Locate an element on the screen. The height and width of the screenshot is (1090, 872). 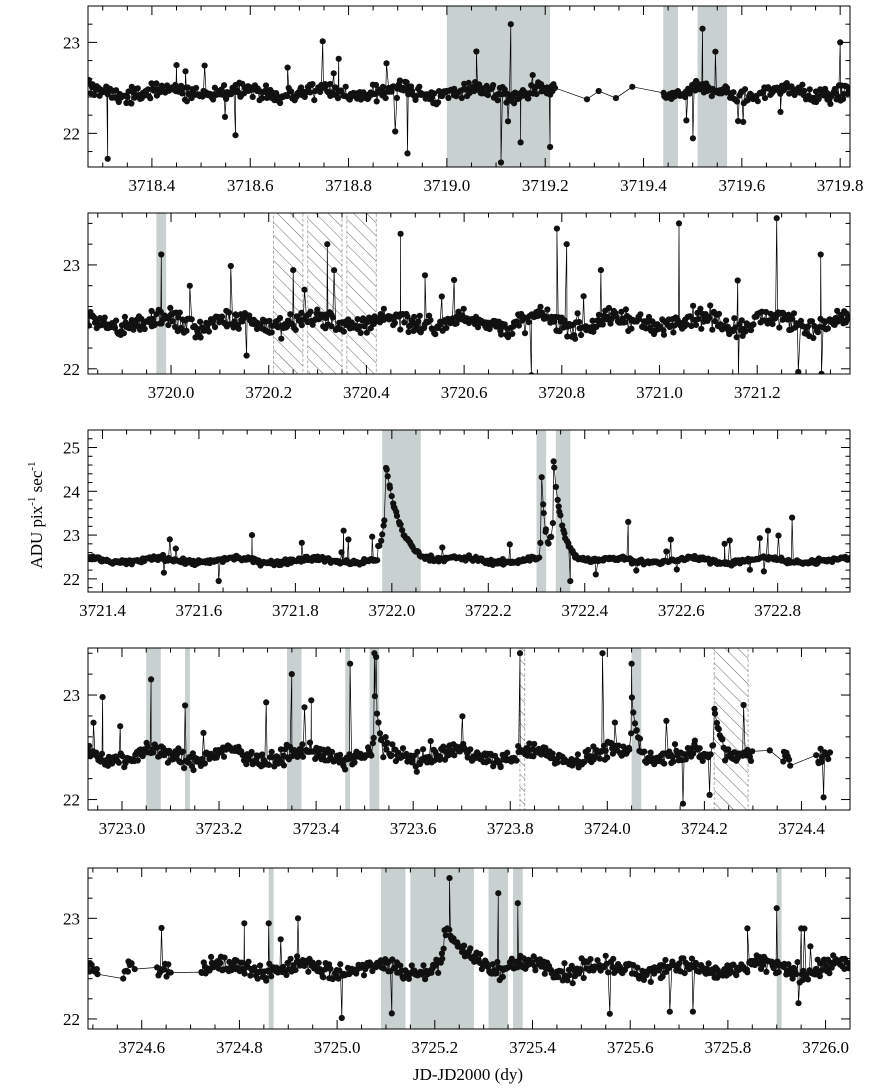
x-tick-label: 3719.6 is located at coordinates (741, 185).